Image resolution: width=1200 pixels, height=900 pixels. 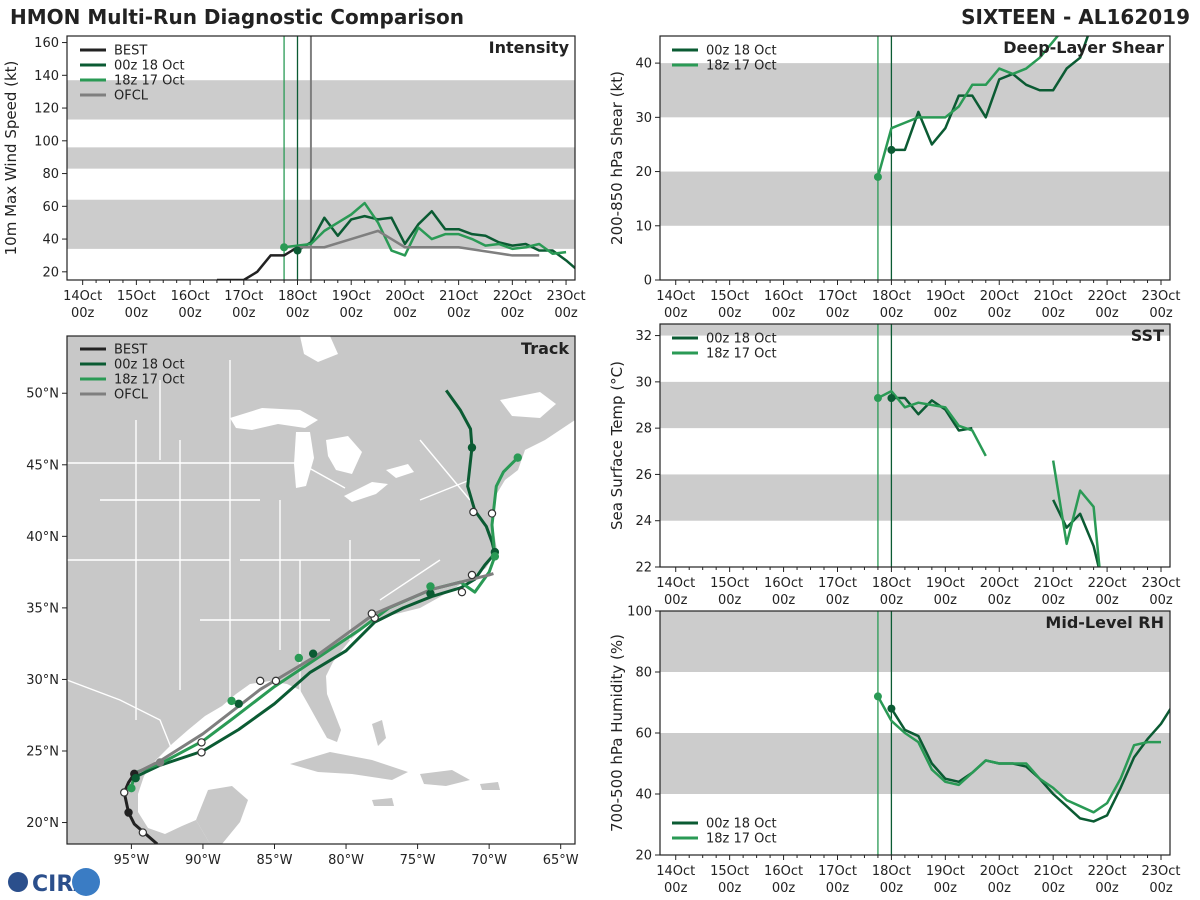 What do you see at coordinates (617, 445) in the screenshot?
I see `sst-y-label: Sea Surface Temp (°C)` at bounding box center [617, 445].